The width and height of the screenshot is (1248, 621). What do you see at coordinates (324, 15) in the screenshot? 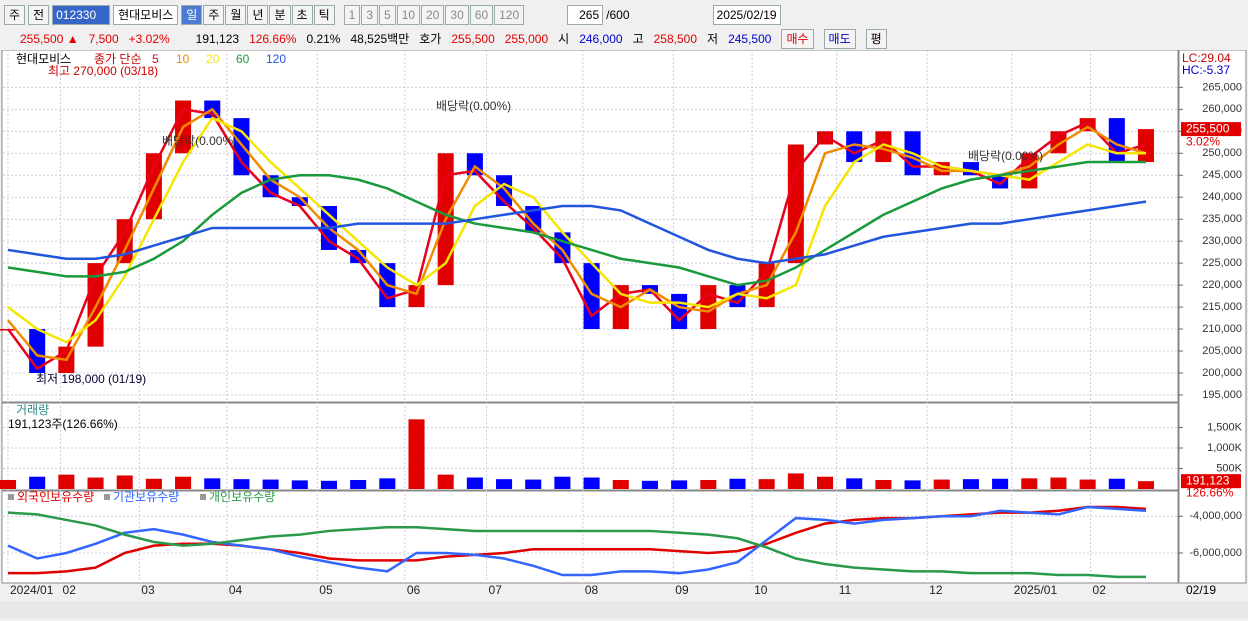
I see `period-button: 틱` at bounding box center [324, 15].